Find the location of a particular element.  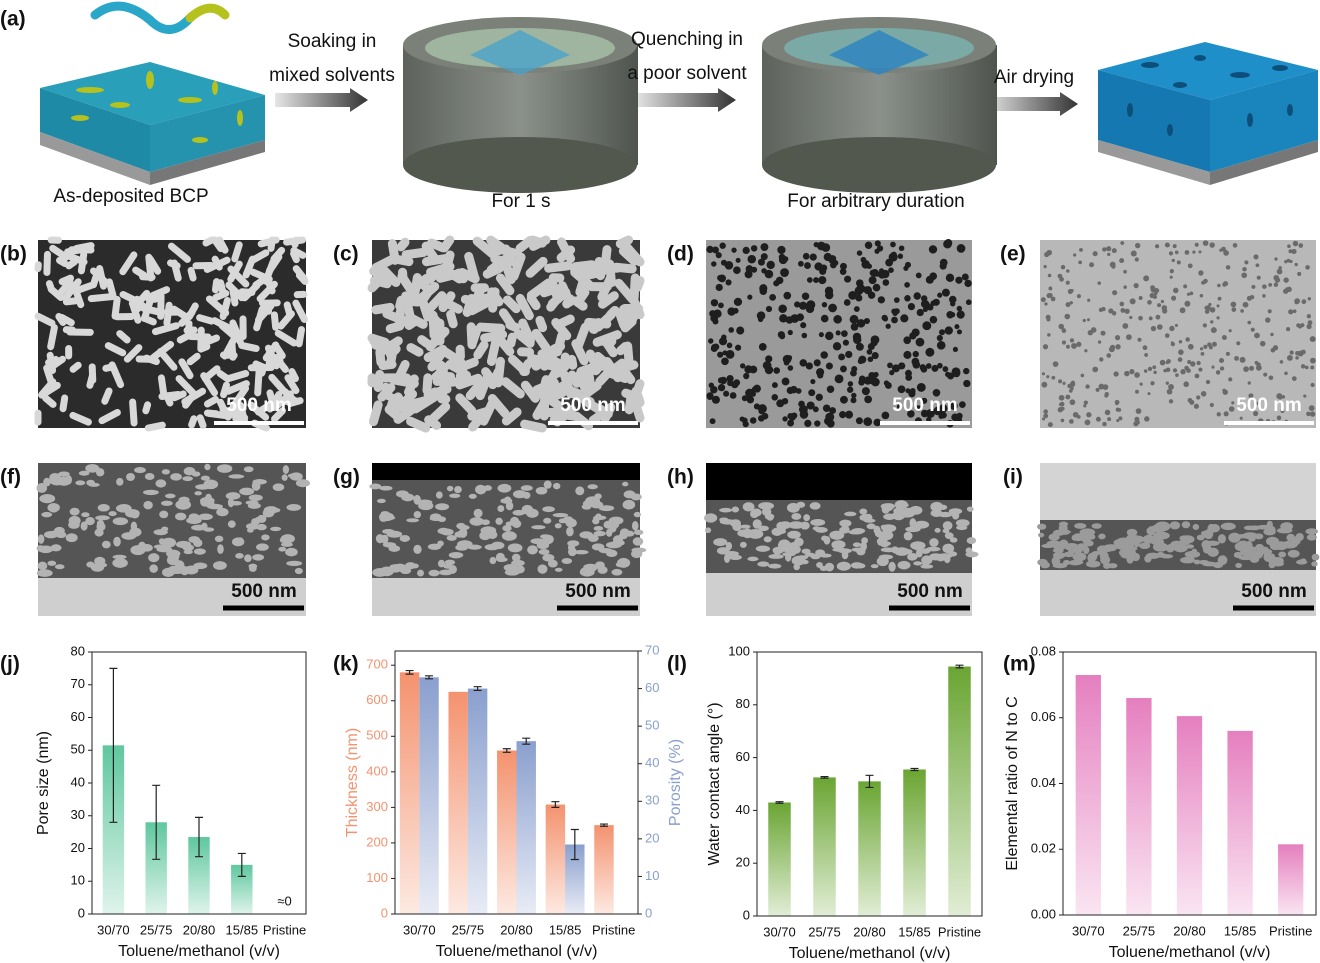

sem-cross-section: 500 nm is located at coordinates (508, 539).